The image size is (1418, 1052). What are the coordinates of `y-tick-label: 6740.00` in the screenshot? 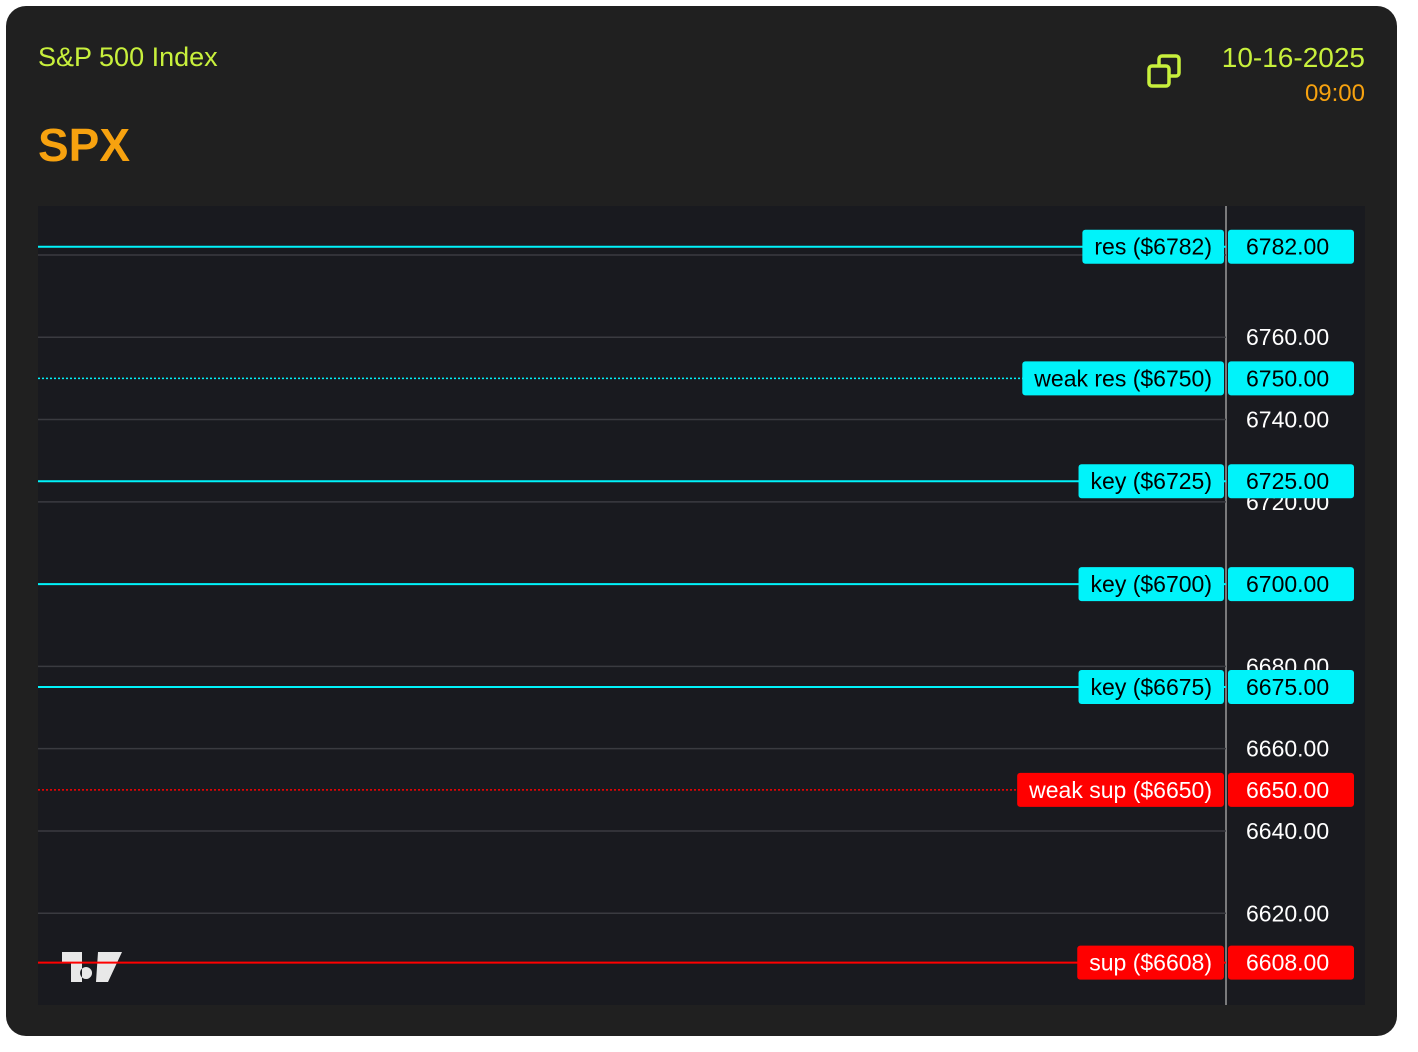 It's located at (1287, 420).